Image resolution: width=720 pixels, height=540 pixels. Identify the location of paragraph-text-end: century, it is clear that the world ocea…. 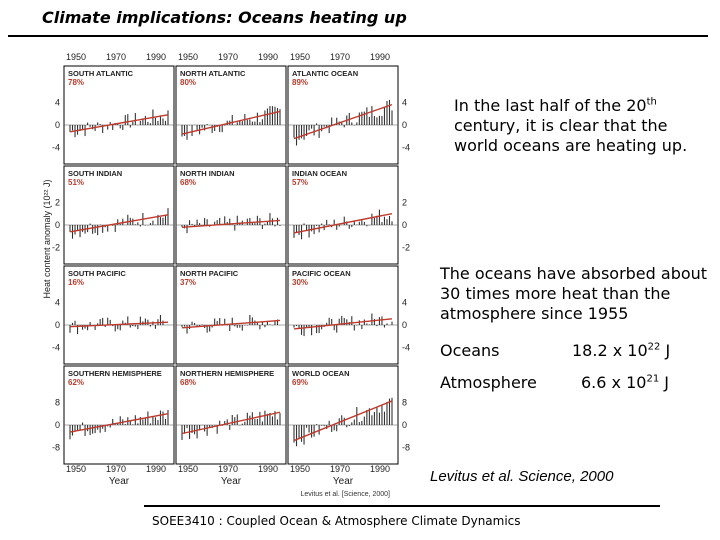
(571, 135).